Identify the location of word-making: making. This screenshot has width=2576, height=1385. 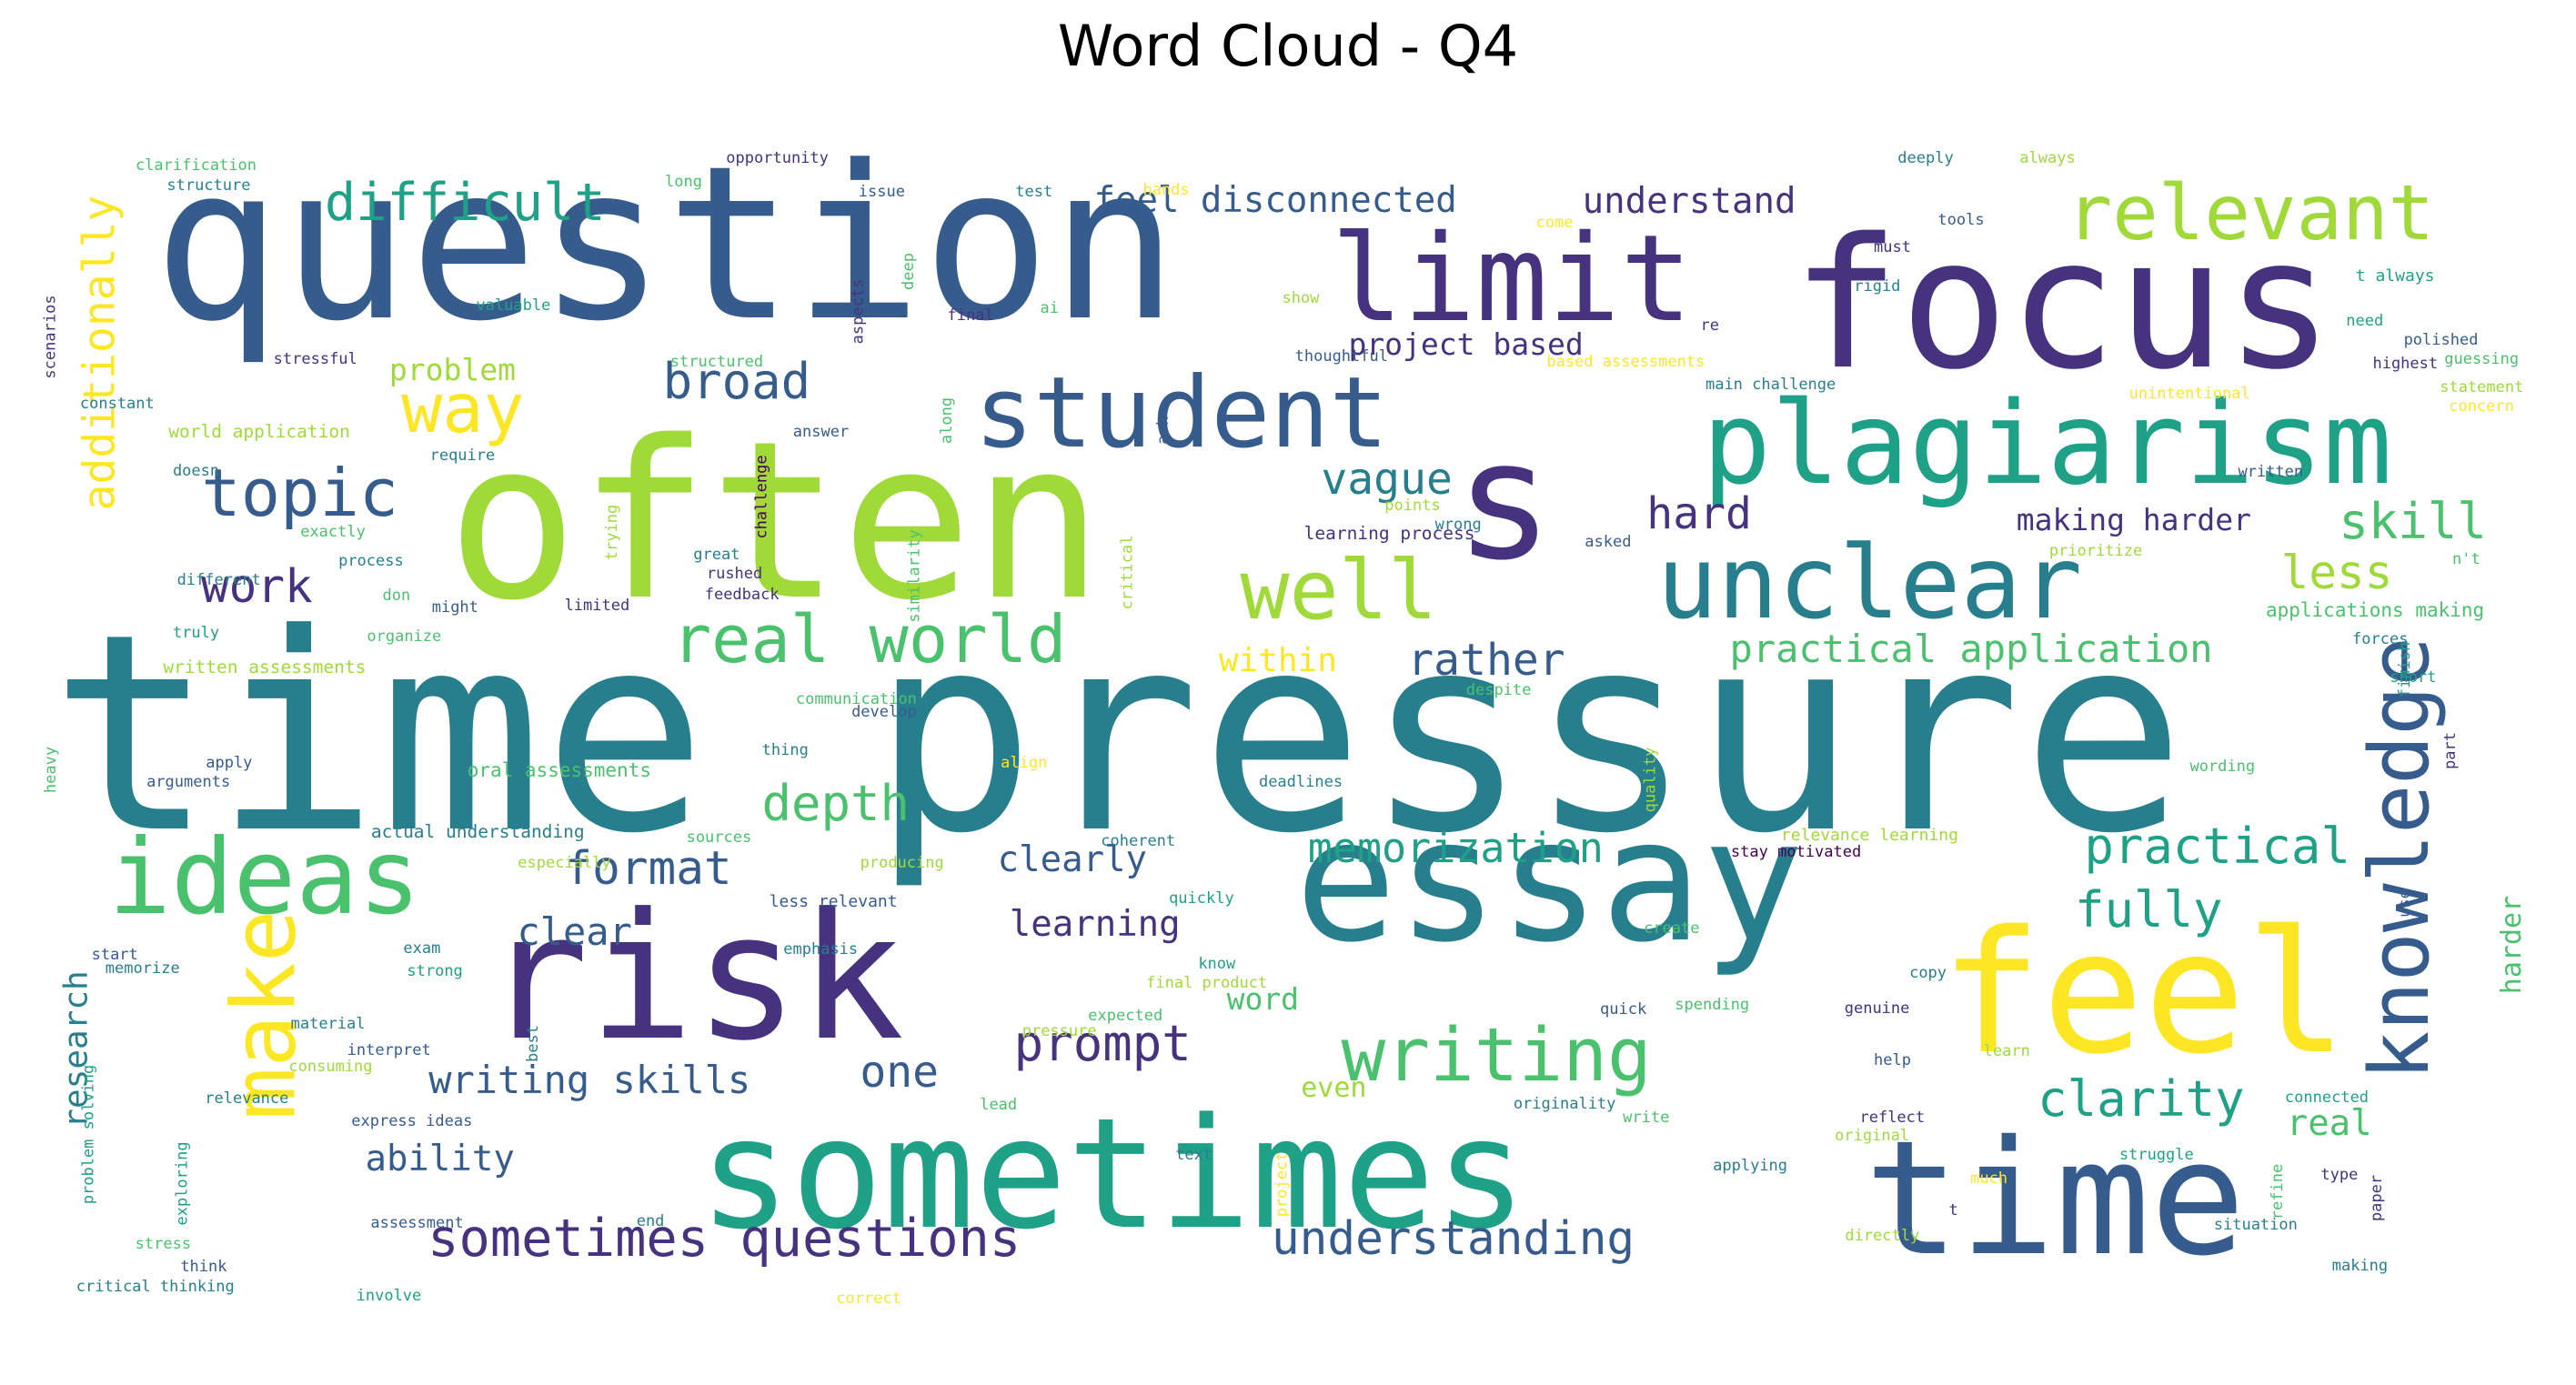
(2360, 1265).